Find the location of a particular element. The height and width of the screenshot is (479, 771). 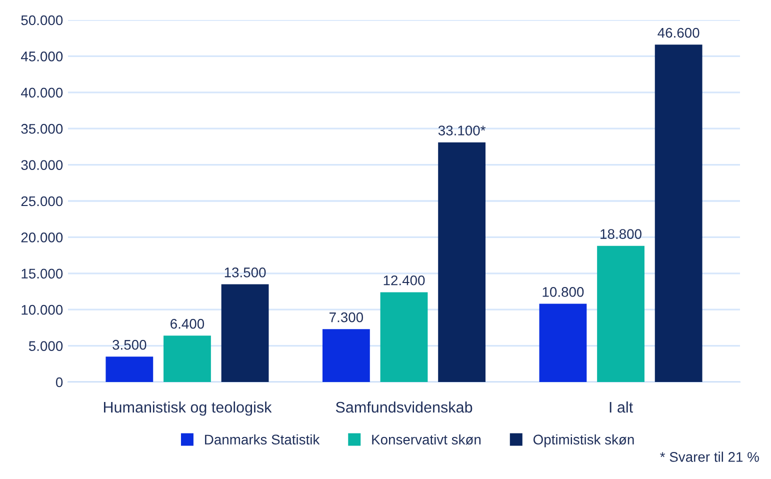

y-tick-label: 50.000 is located at coordinates (42, 20).